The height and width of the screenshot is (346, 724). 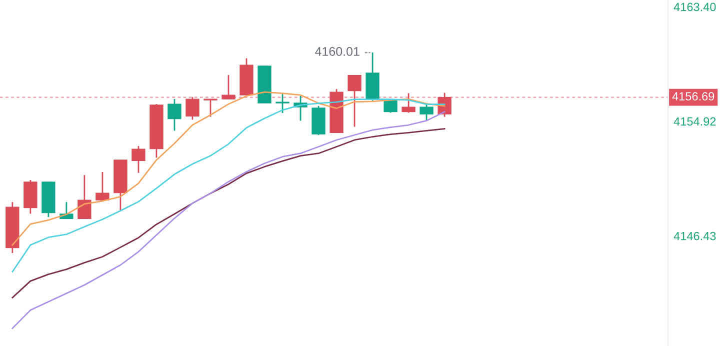 What do you see at coordinates (693, 96) in the screenshot?
I see `ref-line-label: 4156.69` at bounding box center [693, 96].